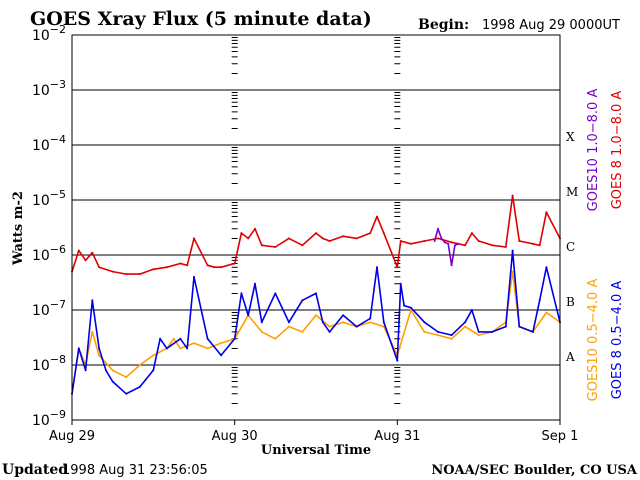 This screenshot has width=640, height=480. I want to click on legend-entry-1: GOES10 1.0−8.0 A, so click(593, 150).